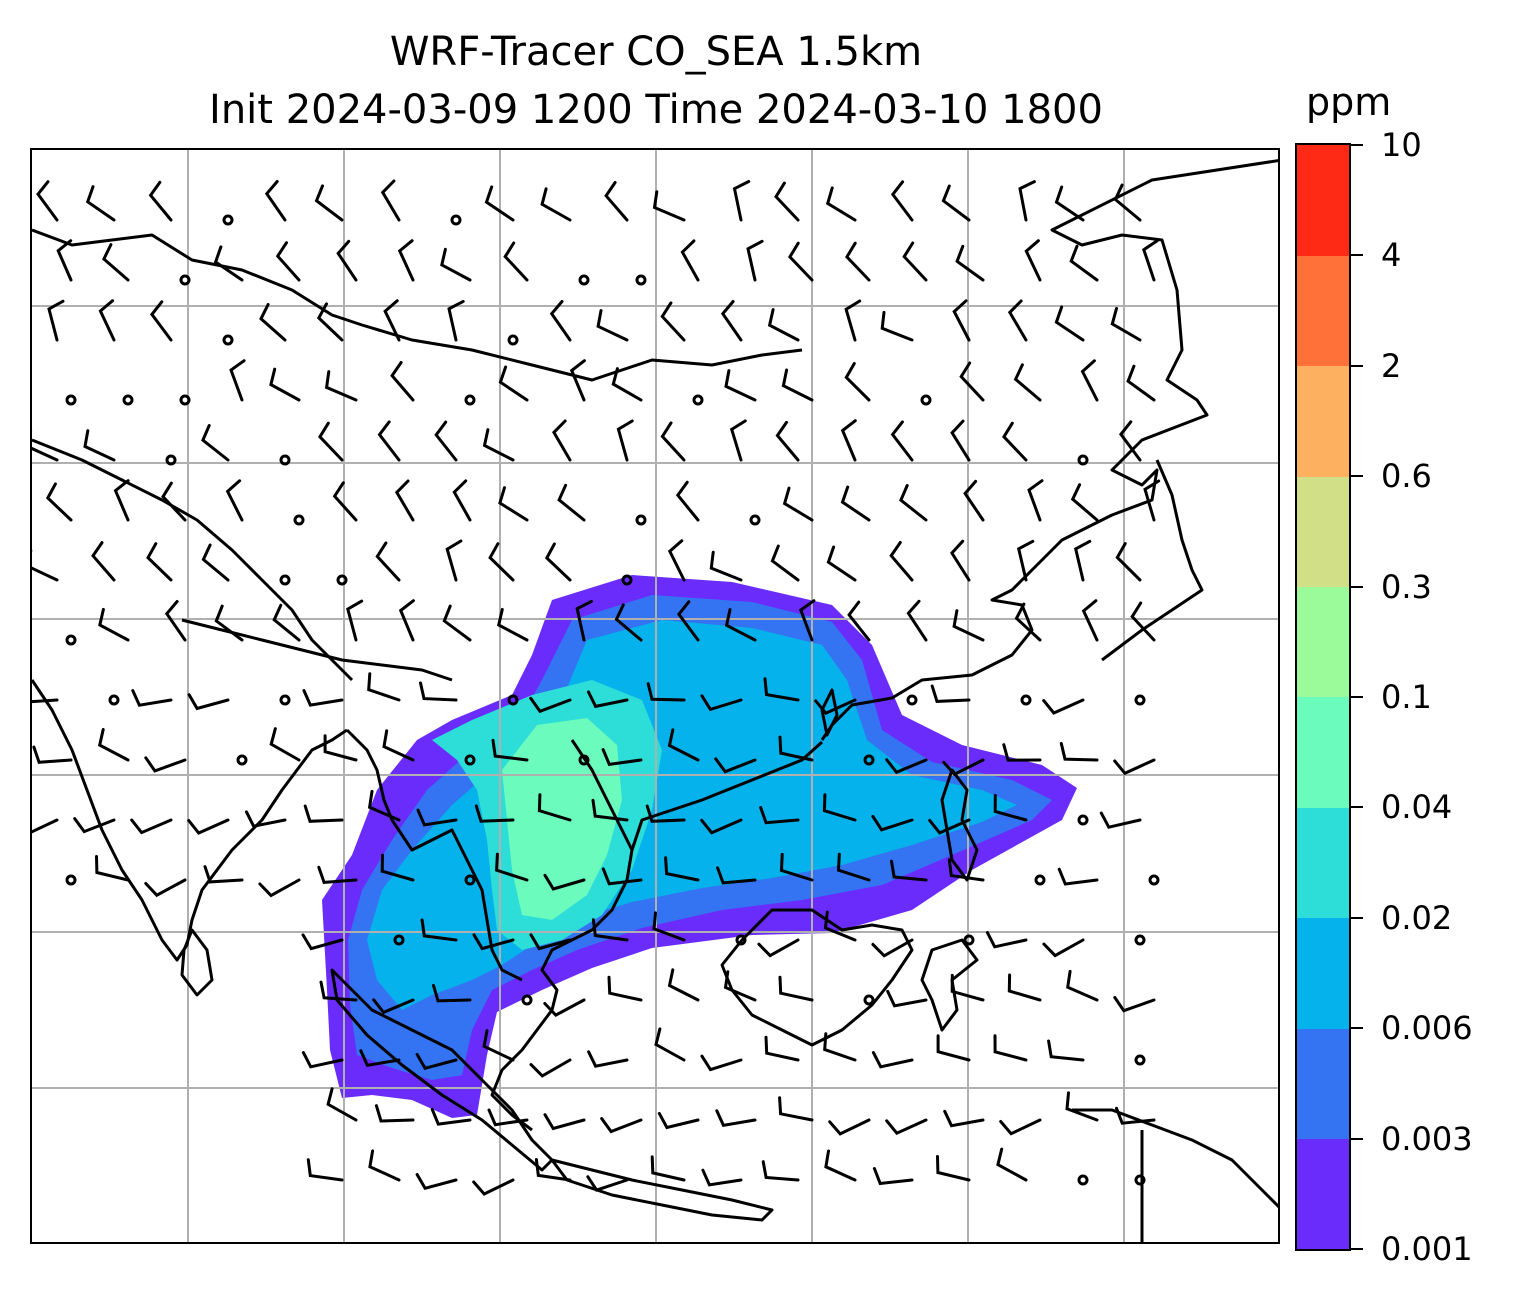 The height and width of the screenshot is (1306, 1528). Describe the element at coordinates (1175, 1158) in the screenshot. I see `new-guinea` at that location.